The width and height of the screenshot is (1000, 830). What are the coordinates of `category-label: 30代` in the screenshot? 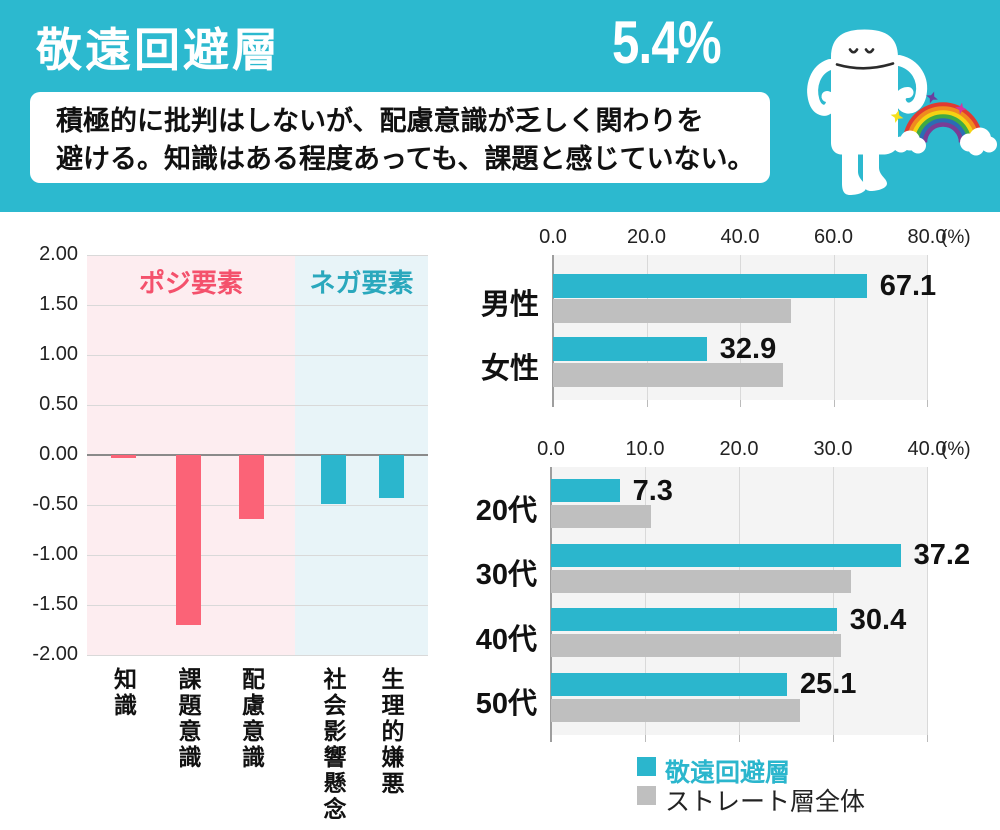 It's located at (506, 575).